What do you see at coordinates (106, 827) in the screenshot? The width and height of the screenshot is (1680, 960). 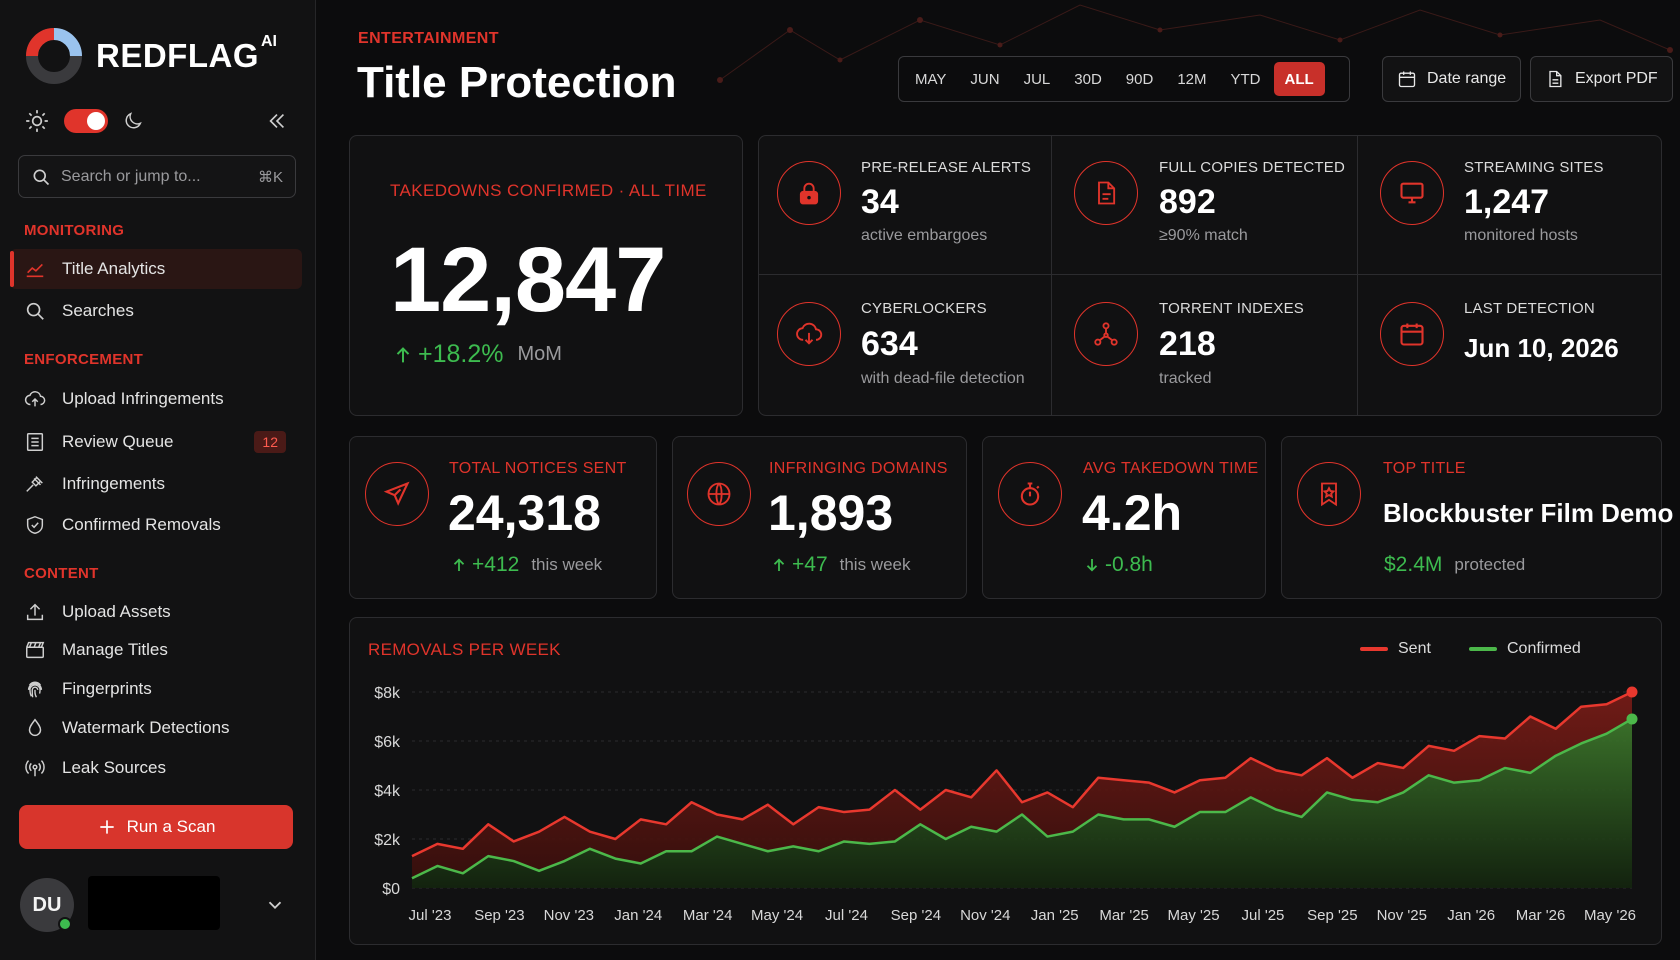 I see `plus-icon` at bounding box center [106, 827].